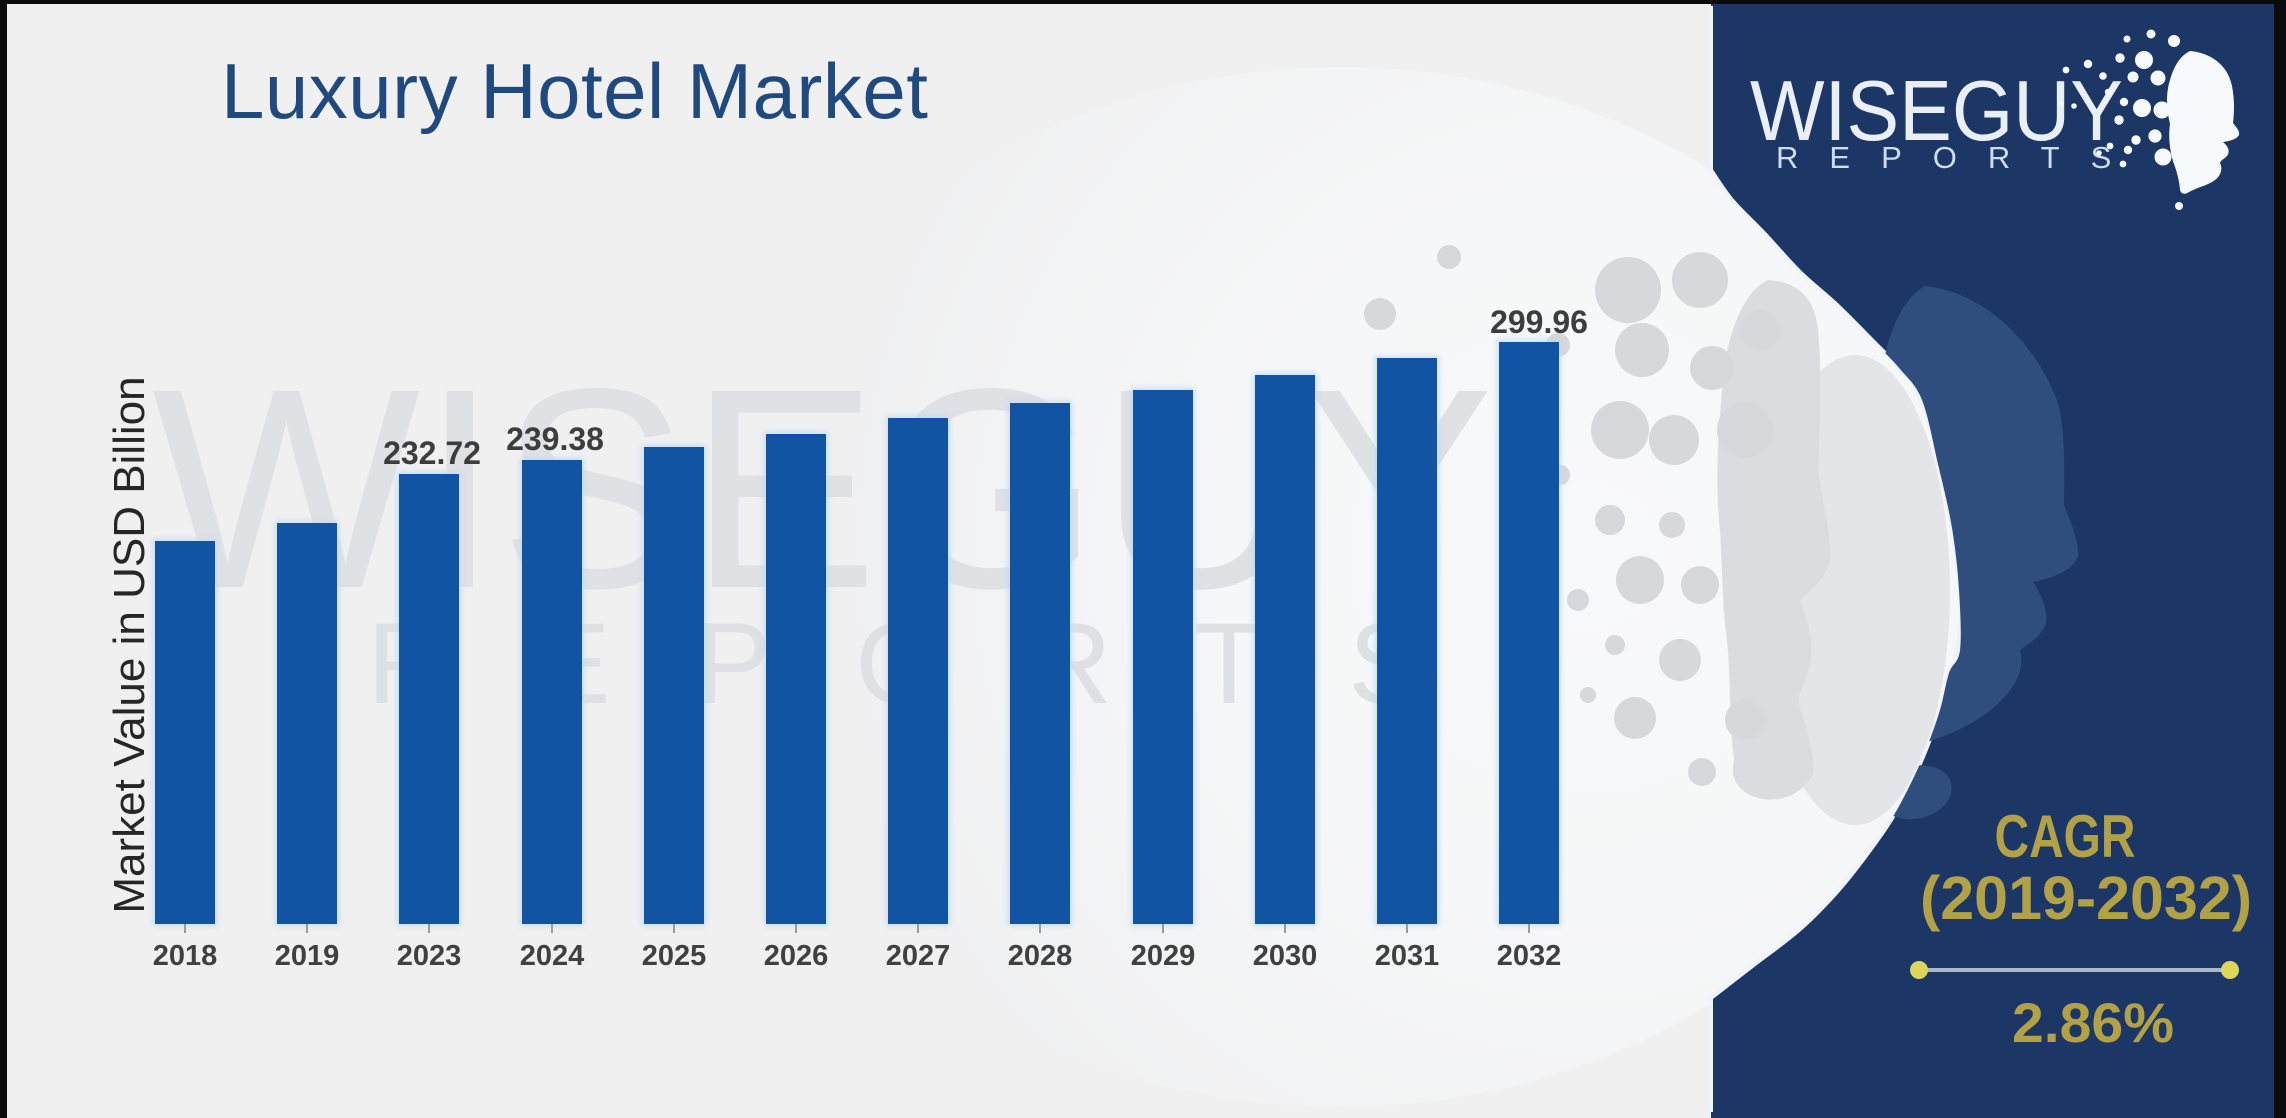 The height and width of the screenshot is (1118, 2286). What do you see at coordinates (1959, 157) in the screenshot?
I see `svg-text: REPORTS` at bounding box center [1959, 157].